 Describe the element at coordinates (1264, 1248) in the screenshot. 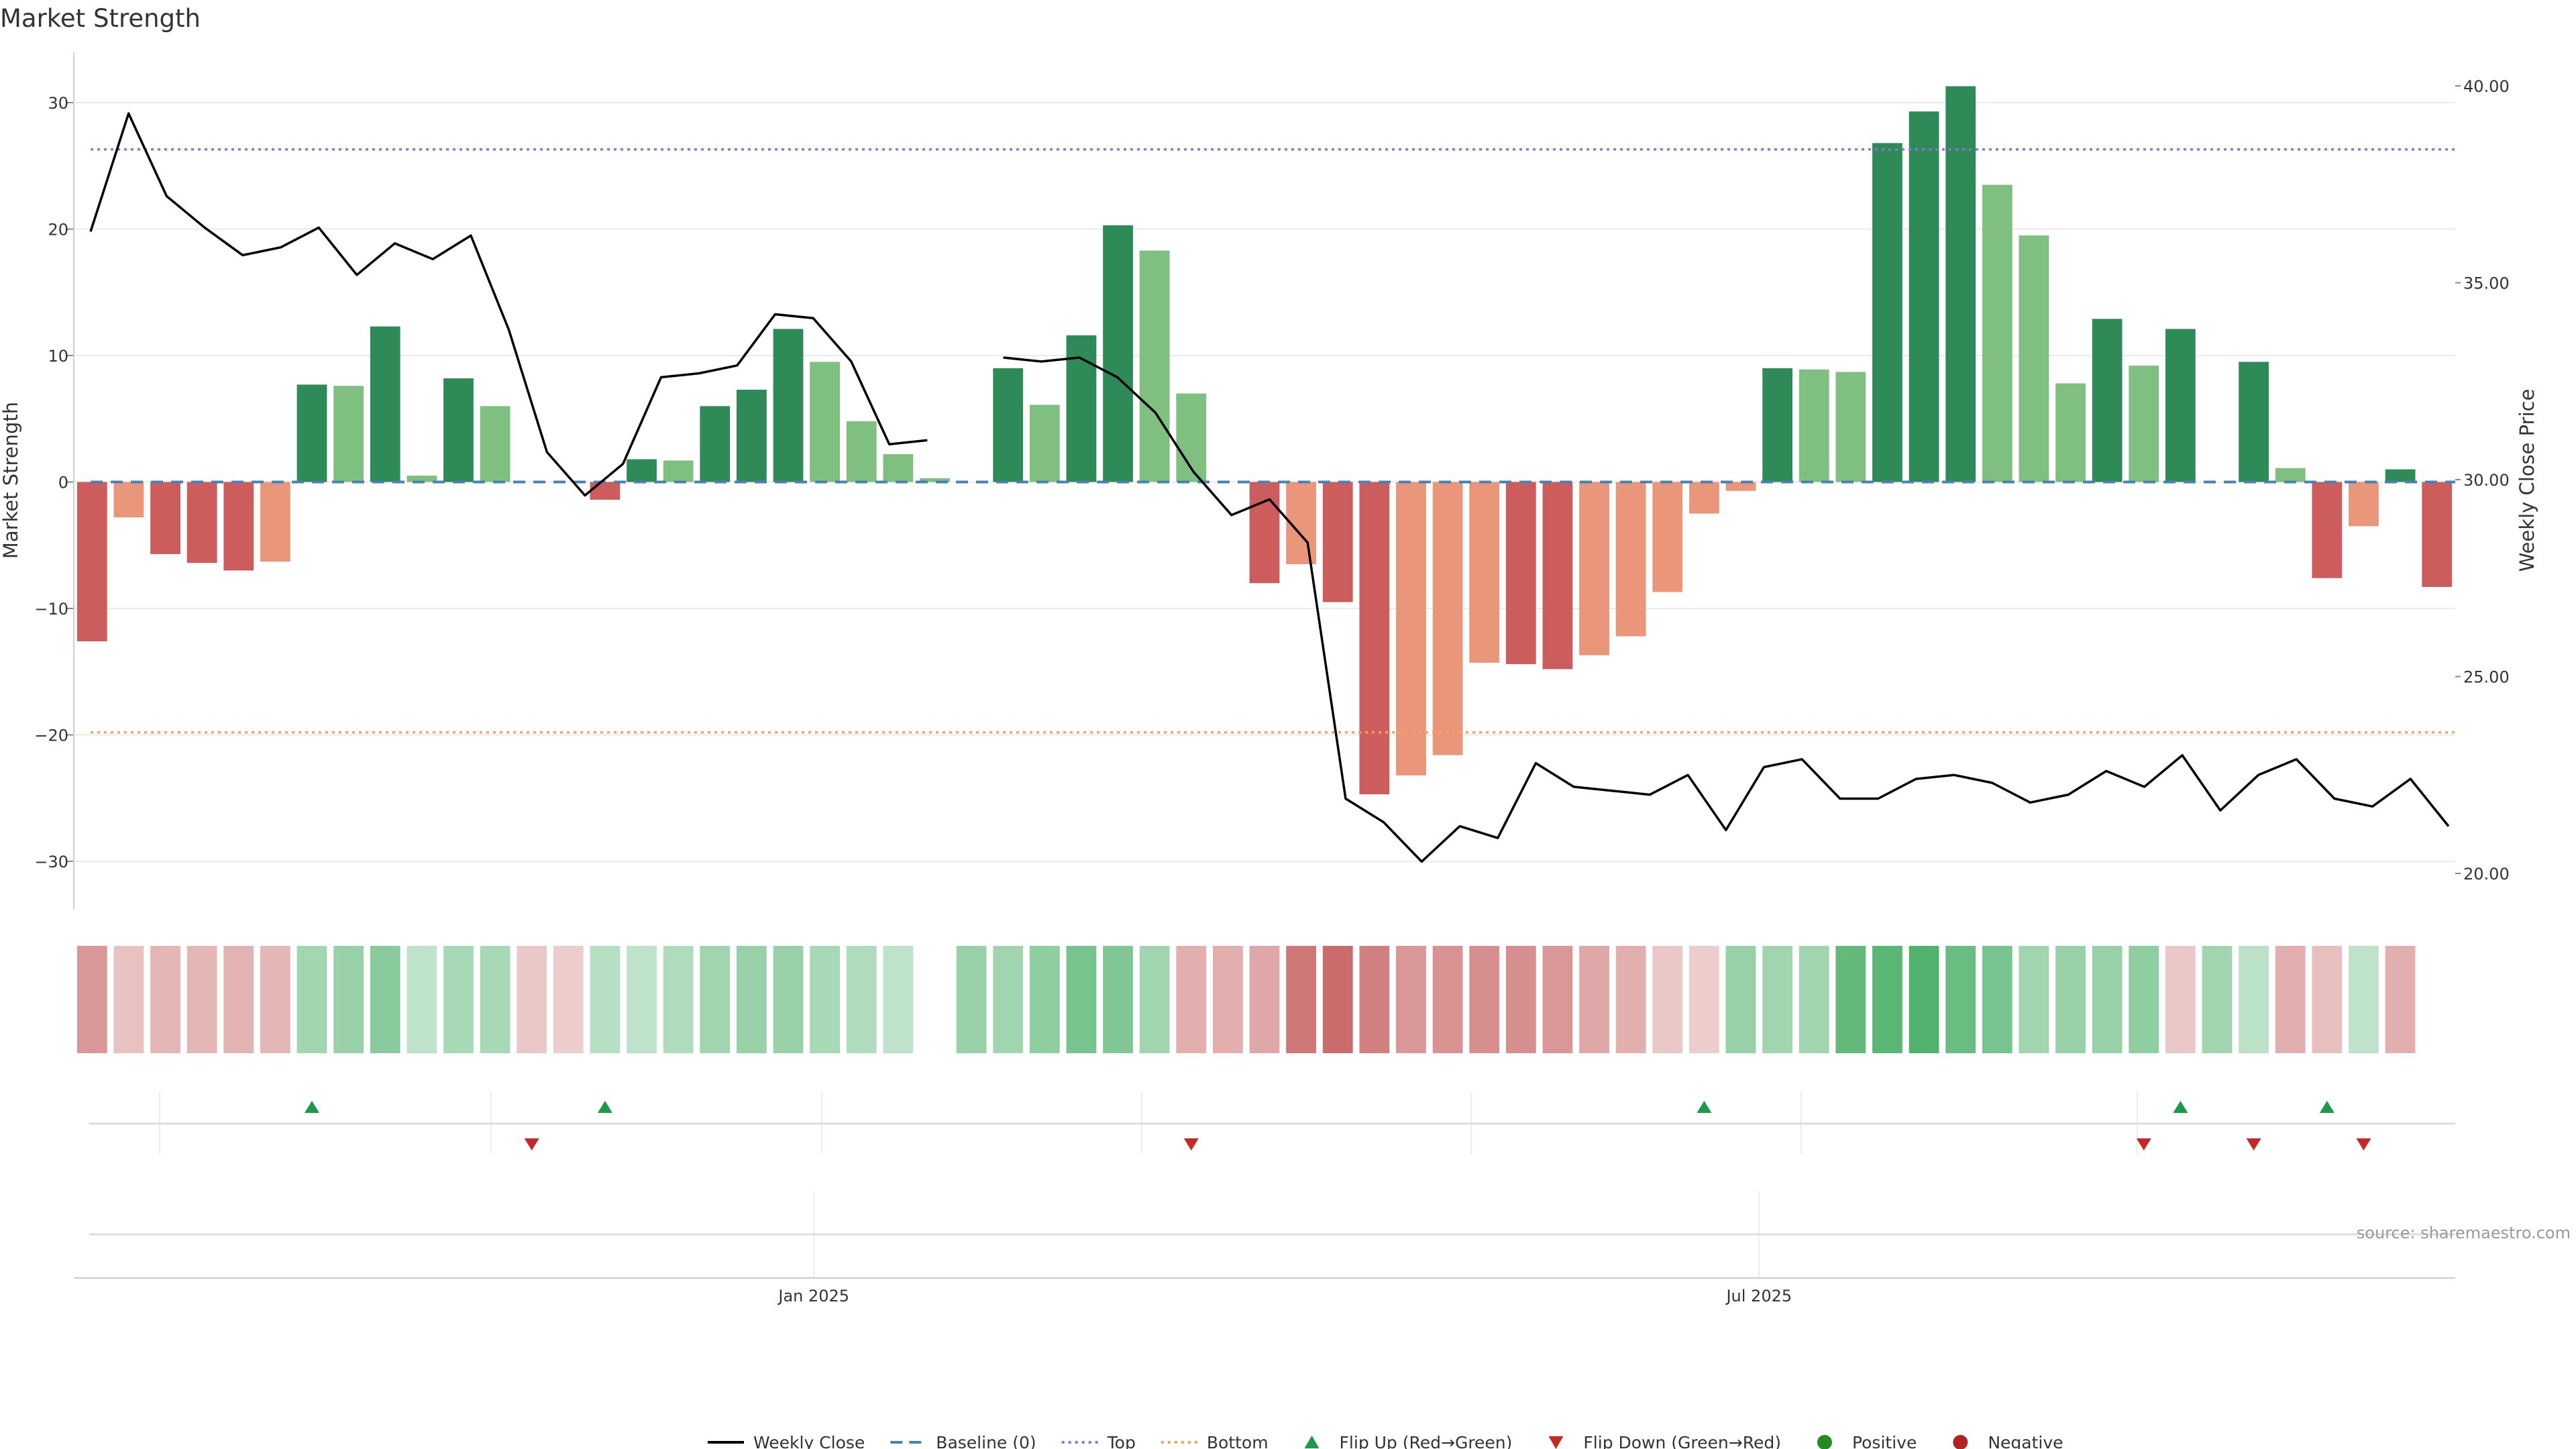

I see `bottom-panel: Jan 2025 Jul 2025` at that location.